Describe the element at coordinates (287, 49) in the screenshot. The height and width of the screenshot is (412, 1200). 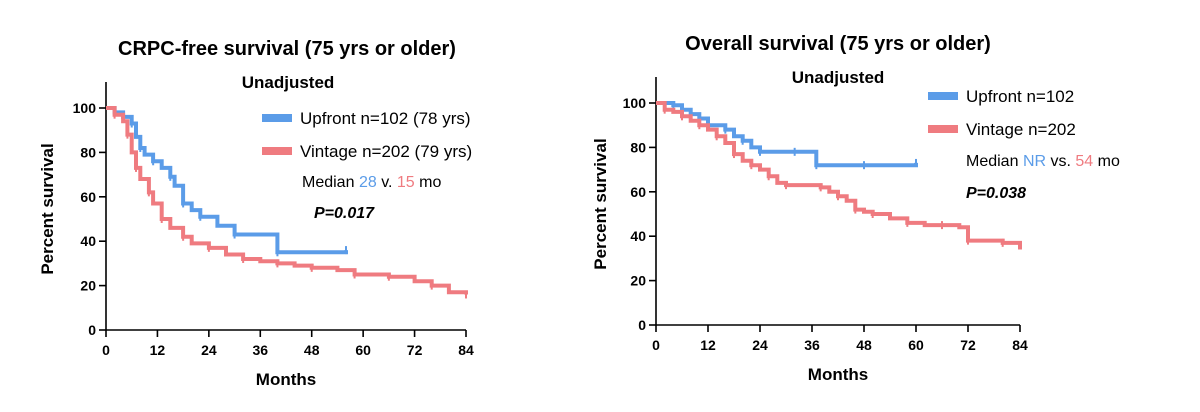
I see `chart-title: CRPC-free survival (75 yrs or older)` at that location.